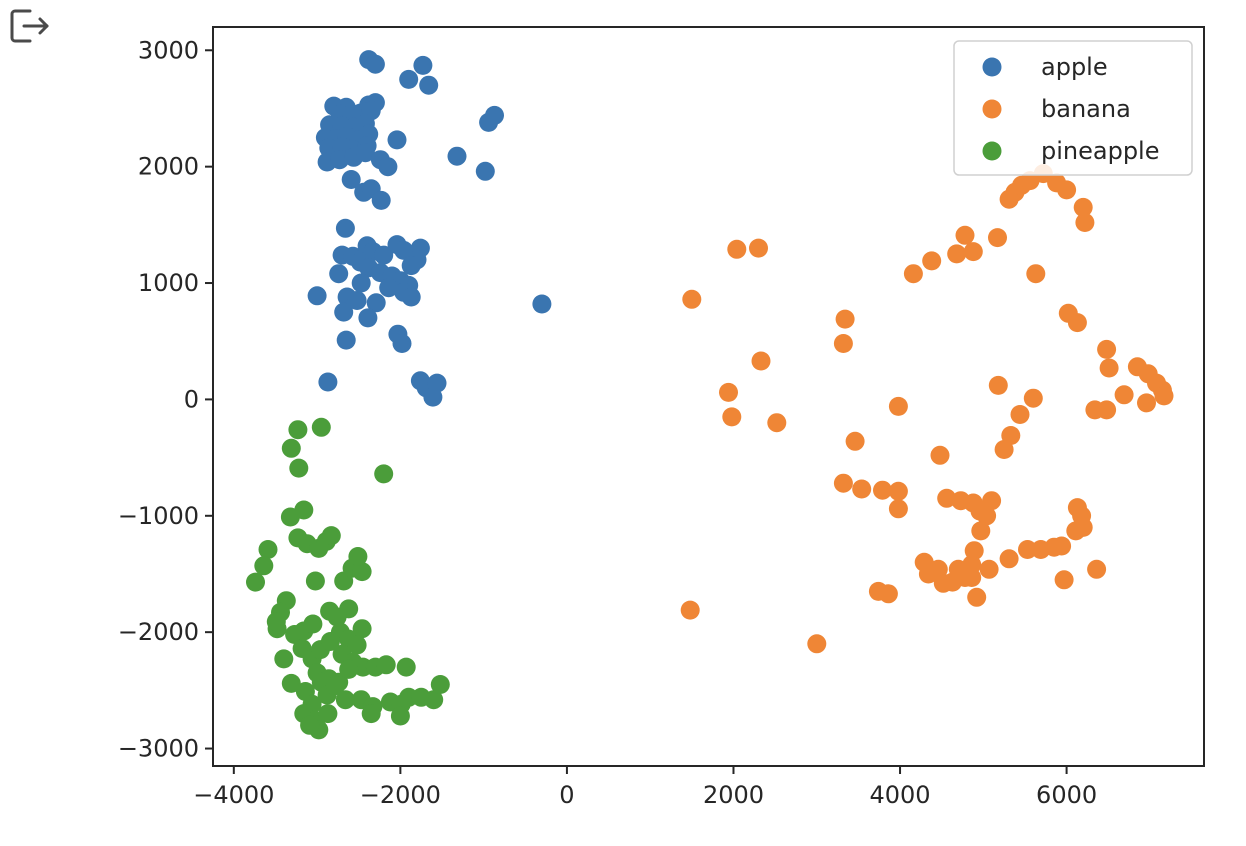  I want to click on y-tick-label: −3000, so click(158, 749).